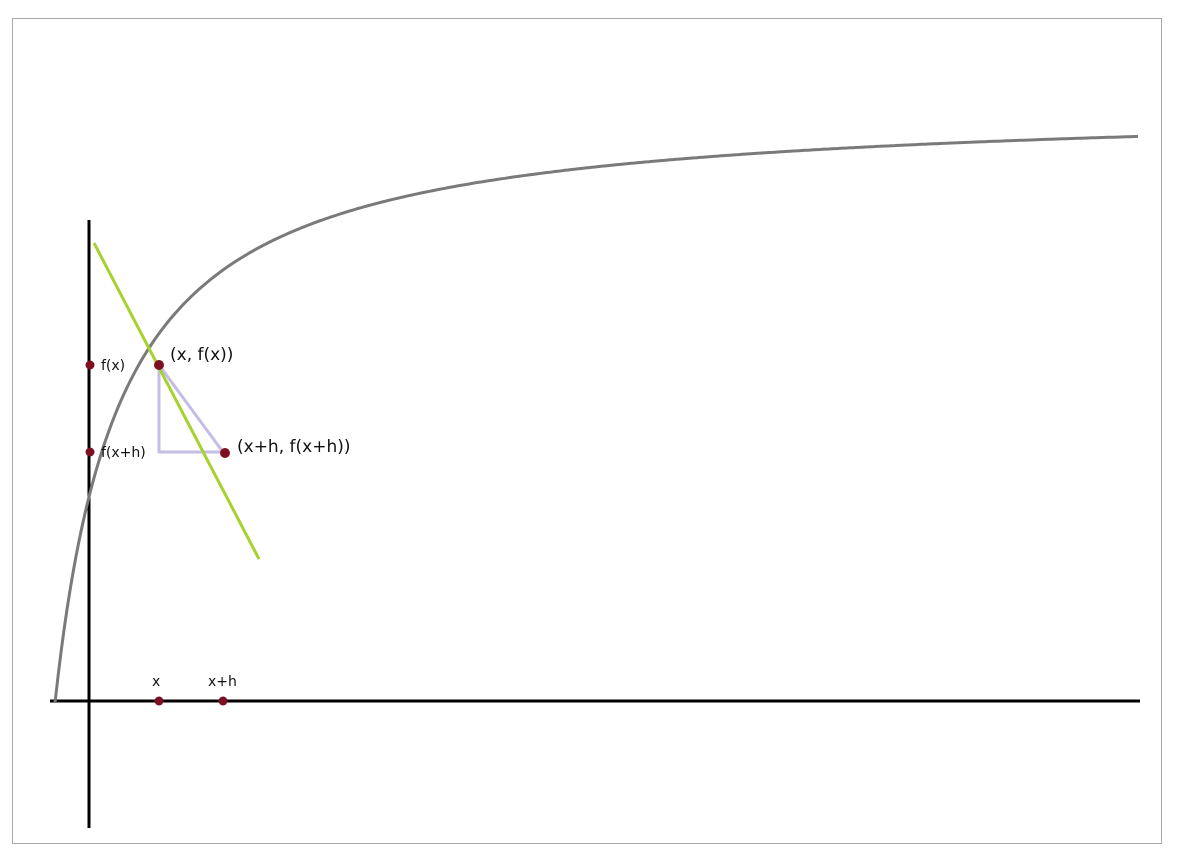  I want to click on tangent-line, so click(176, 401).